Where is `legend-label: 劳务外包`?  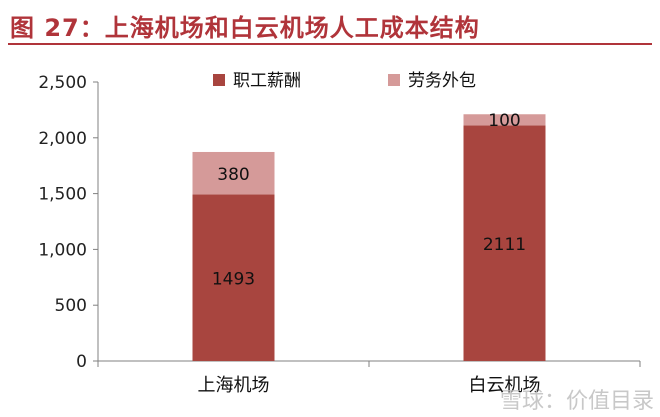
legend-label: 劳务外包 is located at coordinates (442, 81).